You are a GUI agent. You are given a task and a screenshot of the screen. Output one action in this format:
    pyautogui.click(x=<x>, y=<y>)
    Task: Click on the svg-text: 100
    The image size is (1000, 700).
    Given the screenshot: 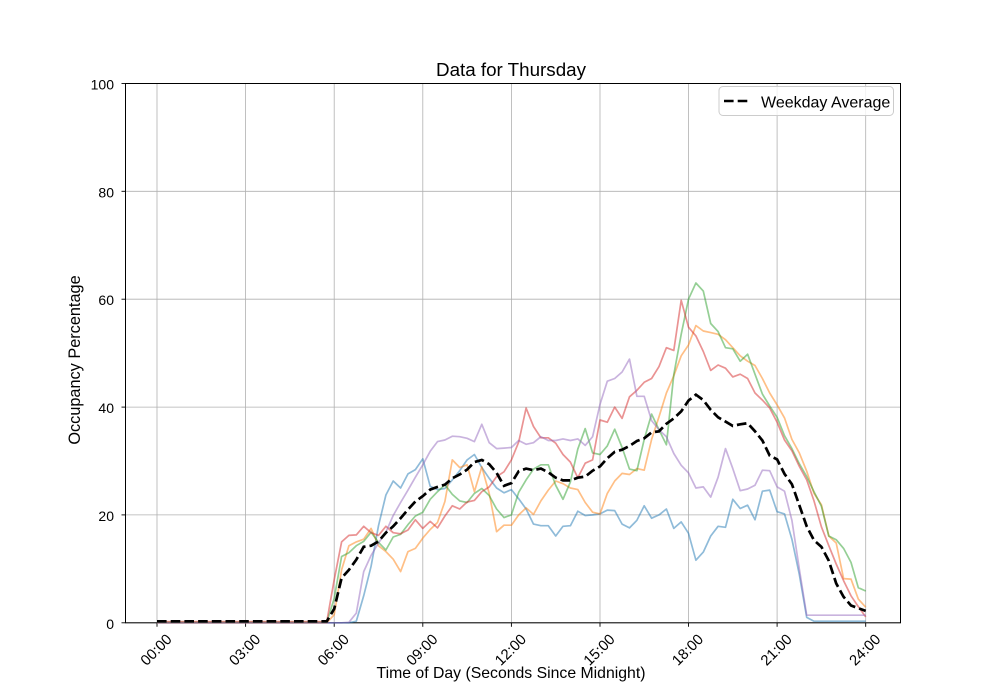 What is the action you would take?
    pyautogui.click(x=103, y=85)
    